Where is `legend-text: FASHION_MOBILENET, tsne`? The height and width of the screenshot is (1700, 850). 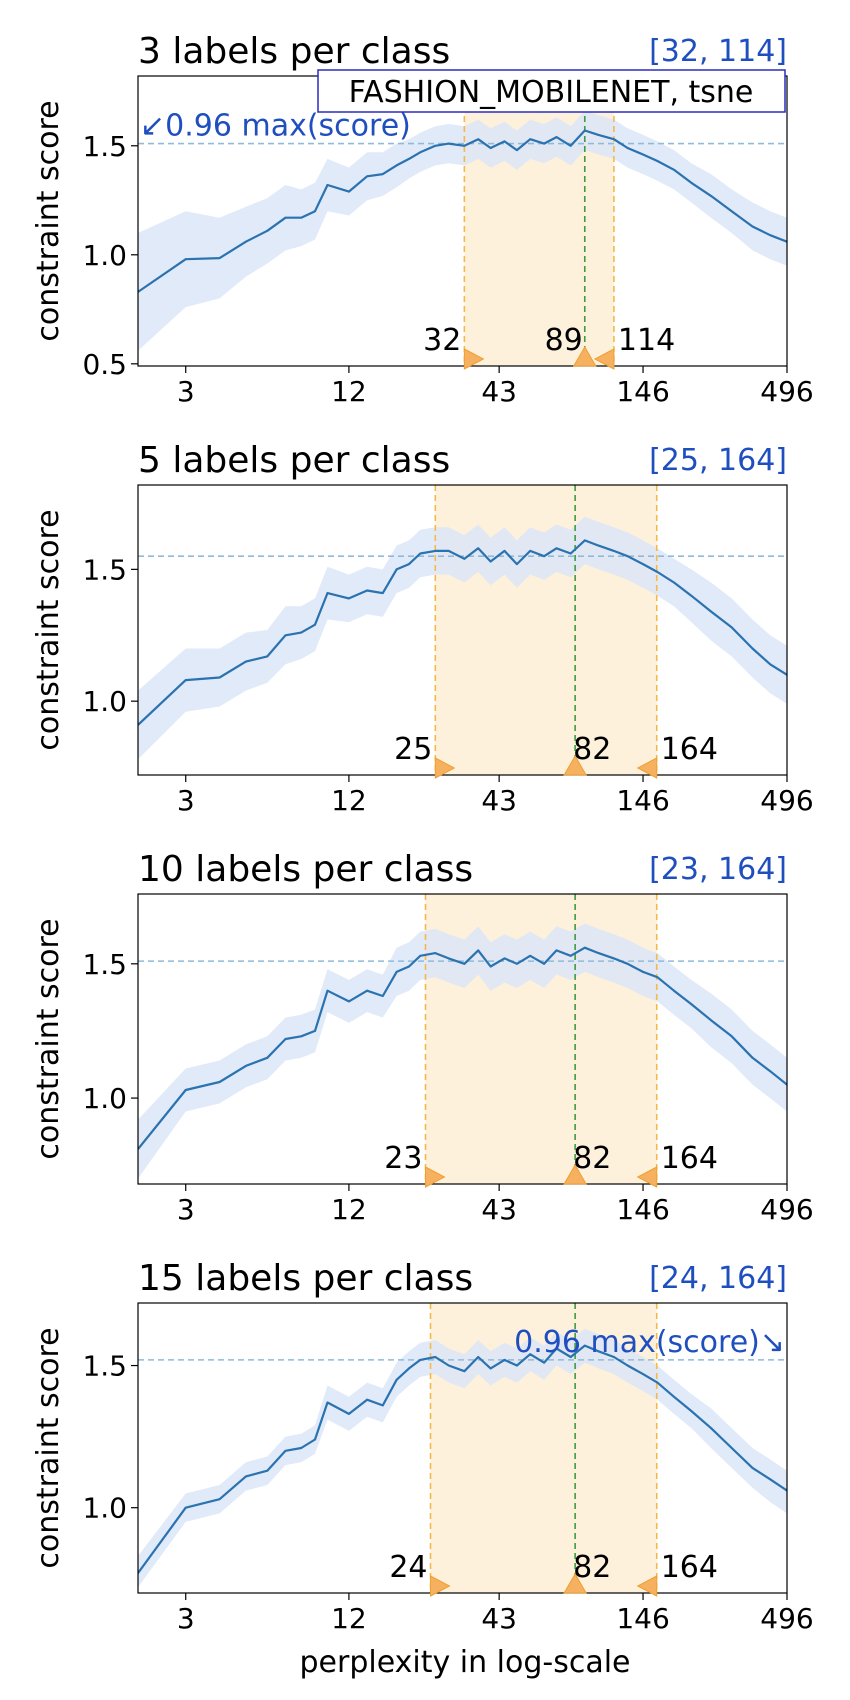 legend-text: FASHION_MOBILENET, tsne is located at coordinates (551, 92).